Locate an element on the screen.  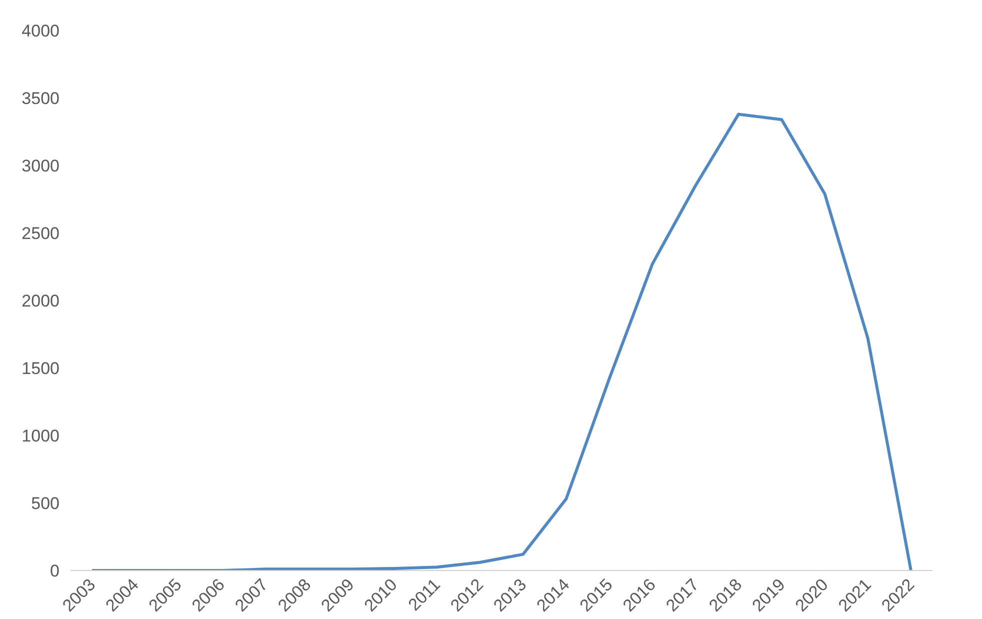
y-tick-label: 2500 is located at coordinates (41, 233).